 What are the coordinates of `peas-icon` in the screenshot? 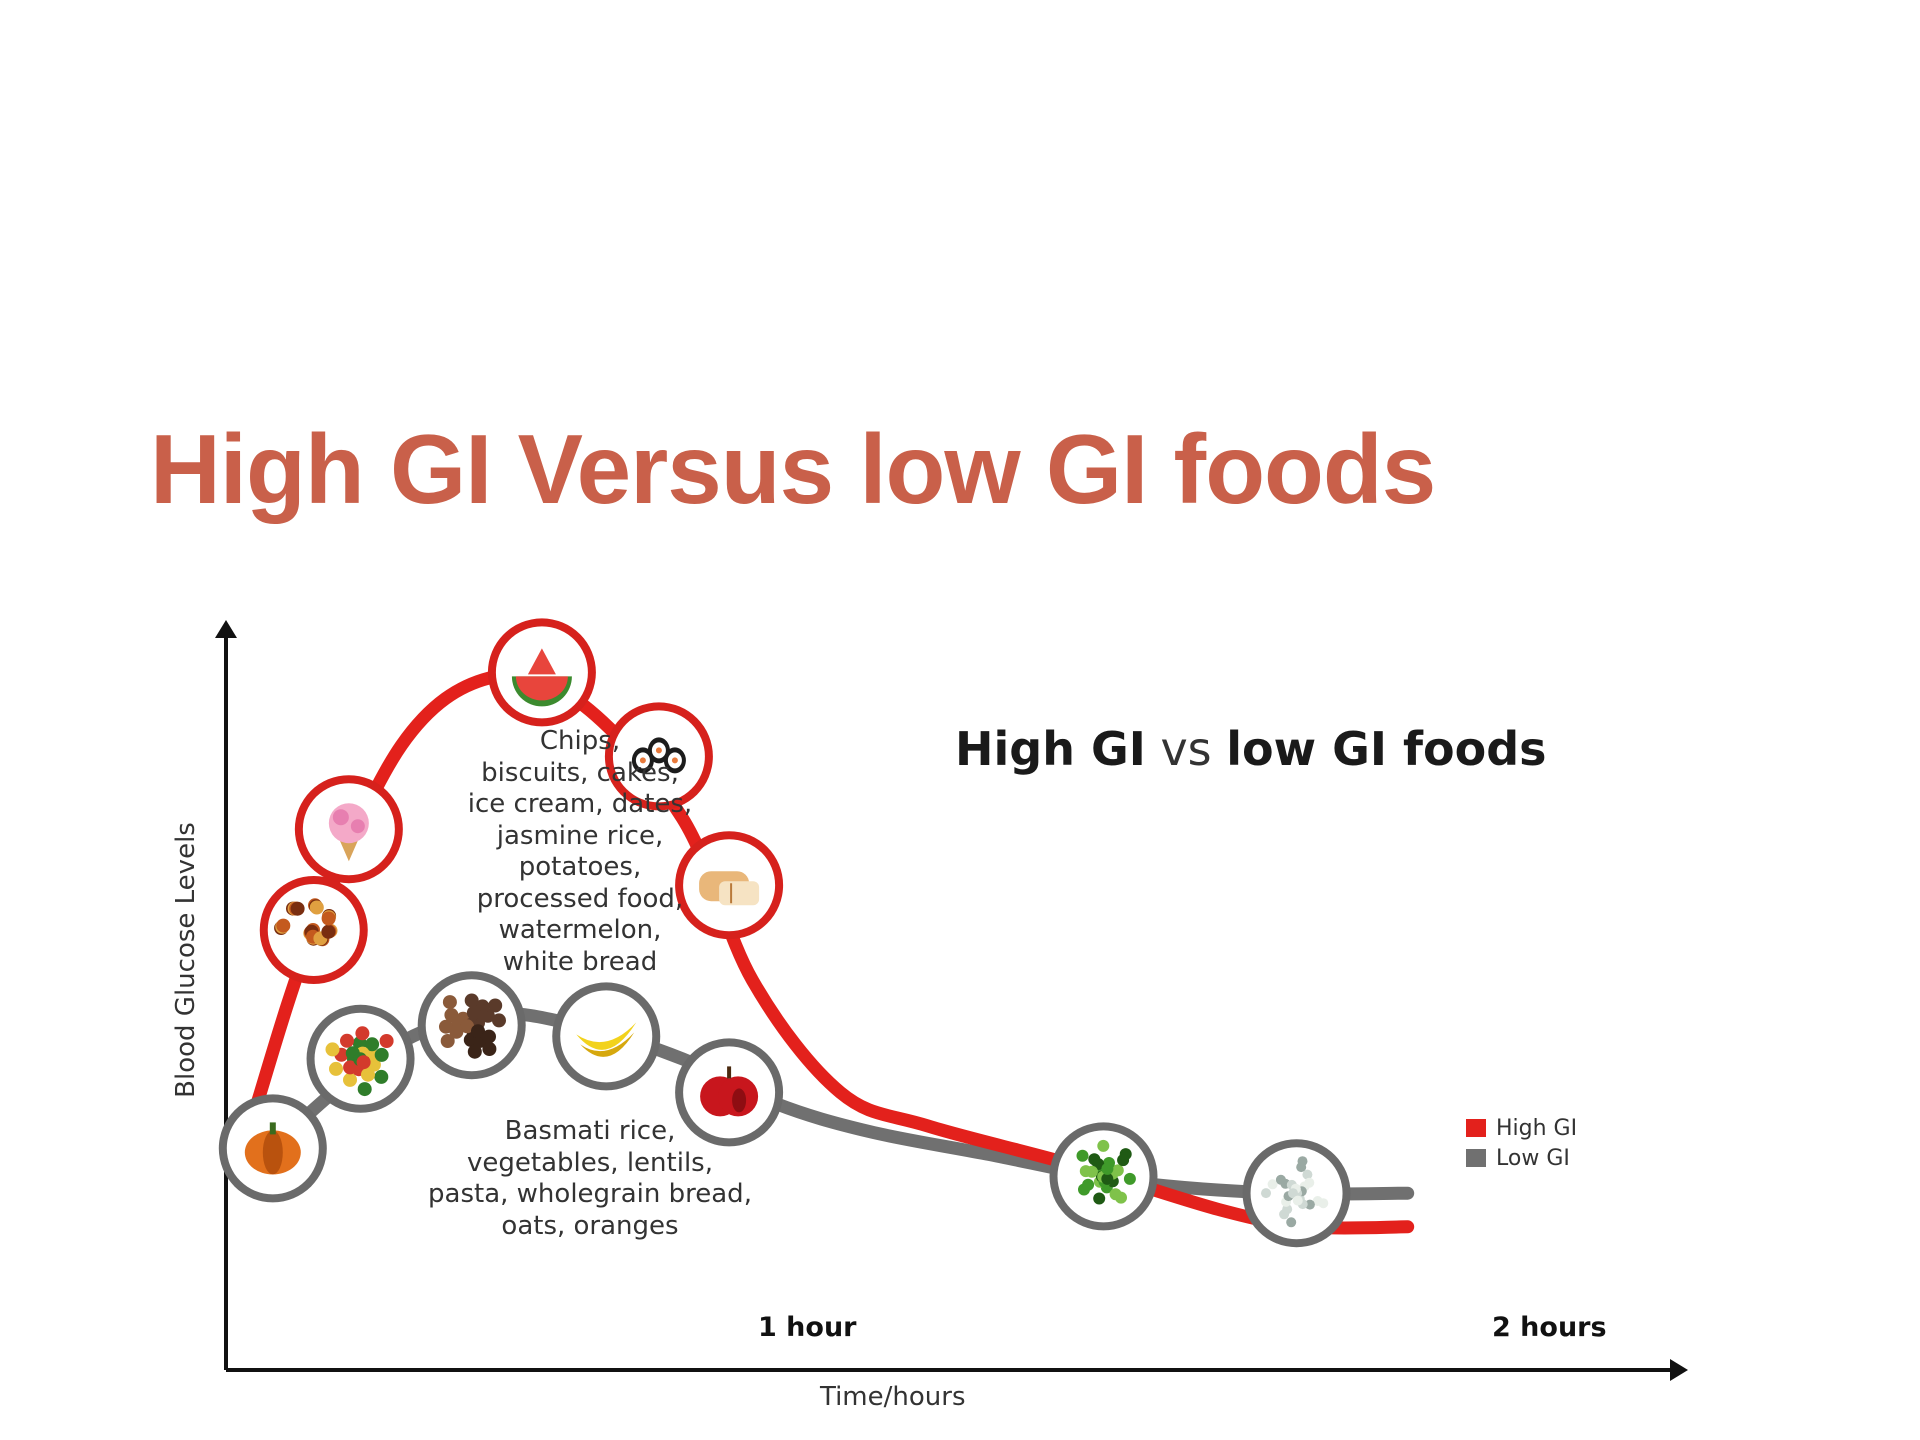 It's located at (1106, 1172).